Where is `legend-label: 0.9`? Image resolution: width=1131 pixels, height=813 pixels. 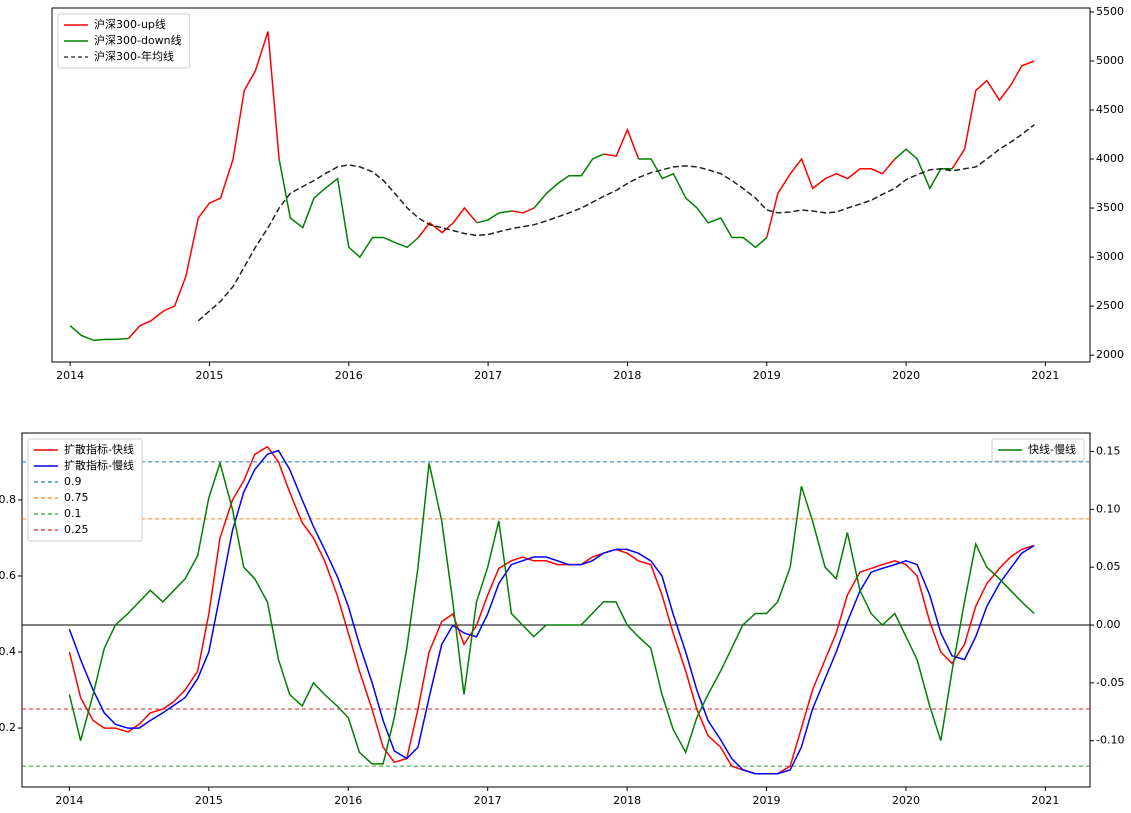 legend-label: 0.9 is located at coordinates (73, 481).